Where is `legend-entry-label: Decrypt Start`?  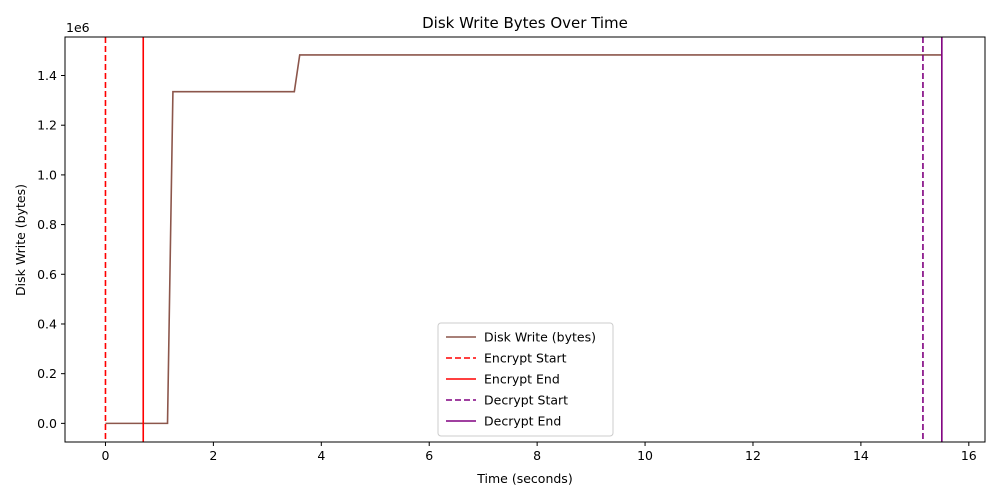
legend-entry-label: Decrypt Start is located at coordinates (526, 400).